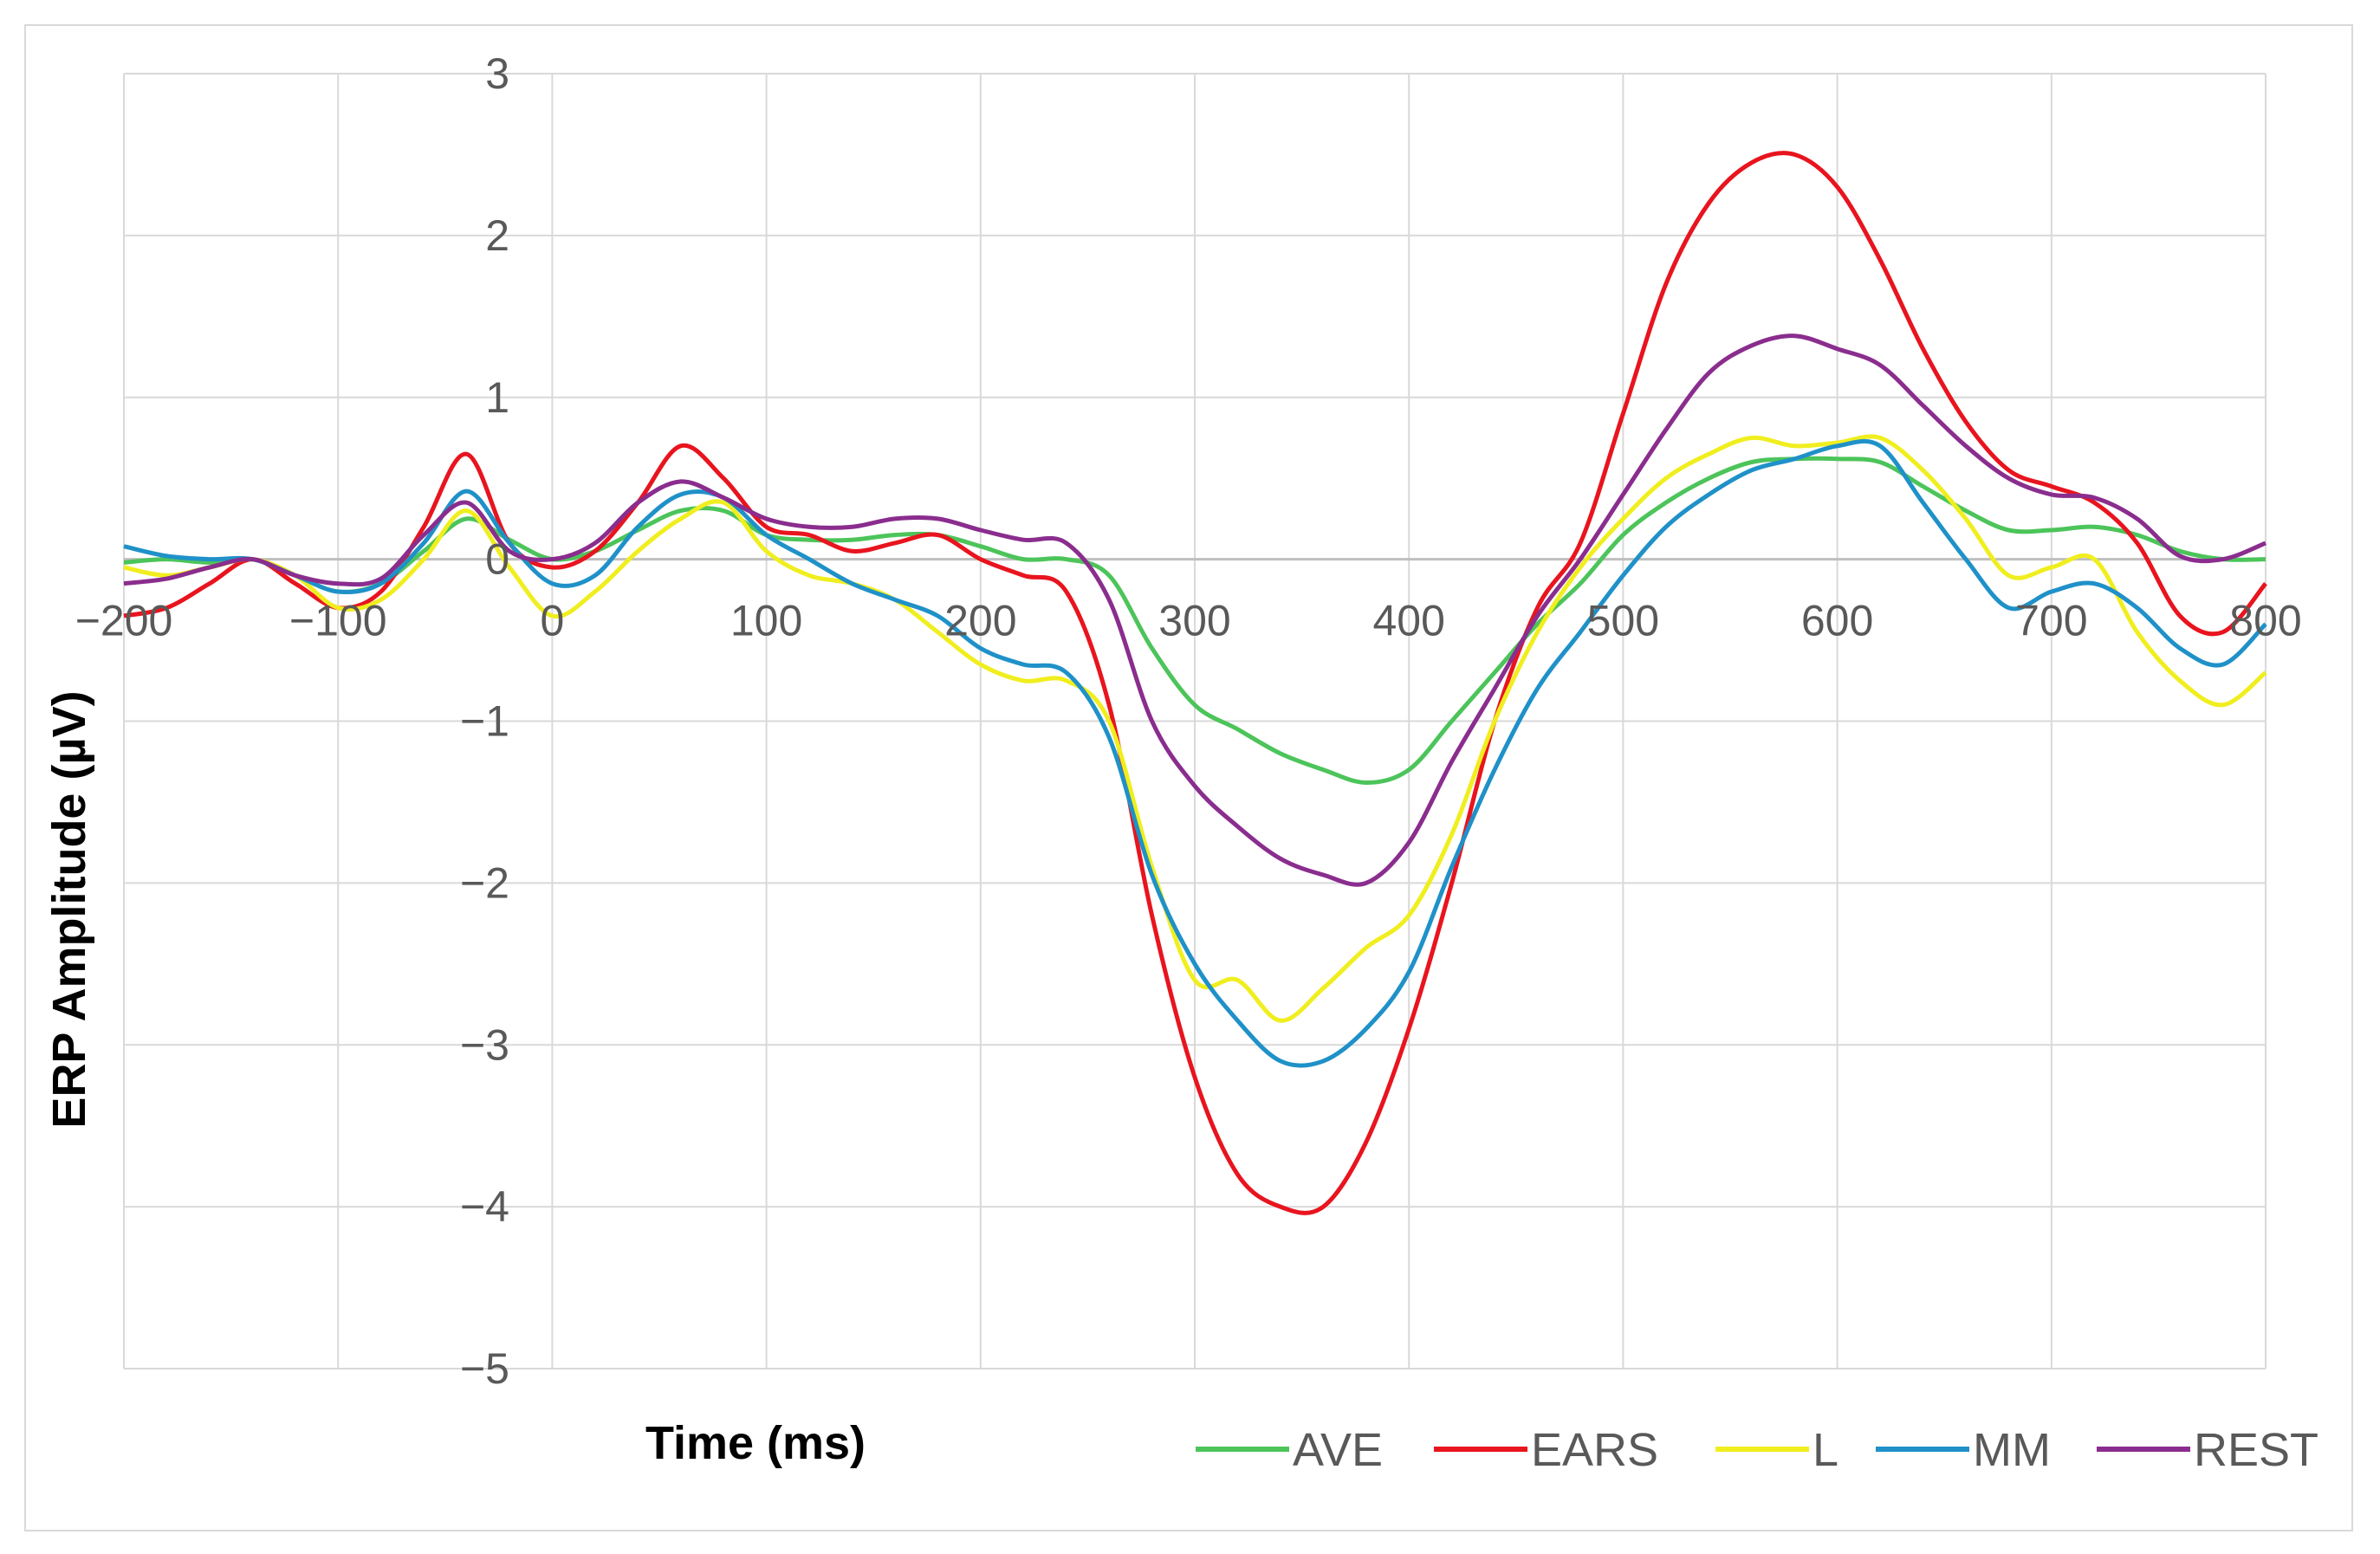 The image size is (2380, 1554). What do you see at coordinates (1757, 1450) in the screenshot?
I see `legend: AVE EARS L MM REST` at bounding box center [1757, 1450].